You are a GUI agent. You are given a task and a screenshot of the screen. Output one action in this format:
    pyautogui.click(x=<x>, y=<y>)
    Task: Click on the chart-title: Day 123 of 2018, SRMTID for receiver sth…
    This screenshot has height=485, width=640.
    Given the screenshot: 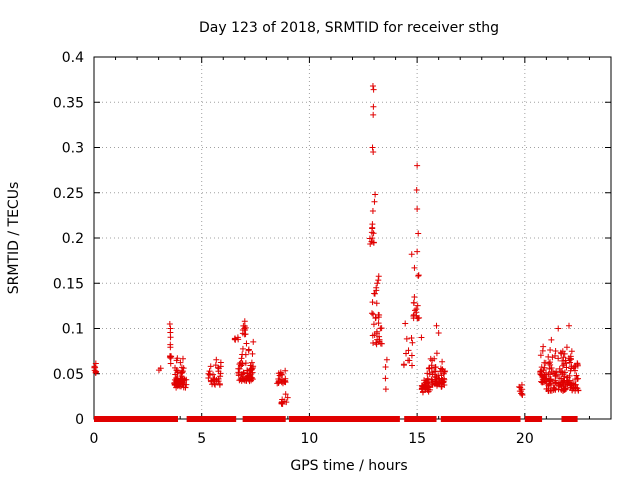 What is the action you would take?
    pyautogui.click(x=349, y=28)
    